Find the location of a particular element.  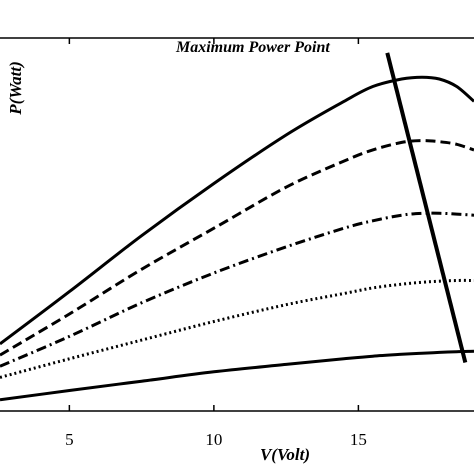

y-axis-label: P(Watt) is located at coordinates (15, 88).